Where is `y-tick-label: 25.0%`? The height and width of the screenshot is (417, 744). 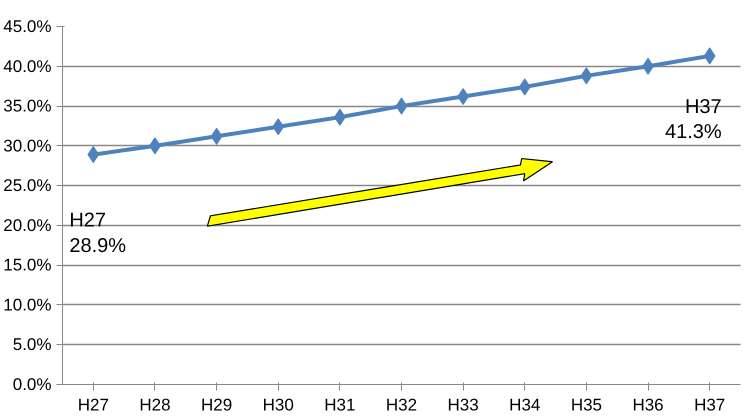
y-tick-label: 25.0% is located at coordinates (27, 186).